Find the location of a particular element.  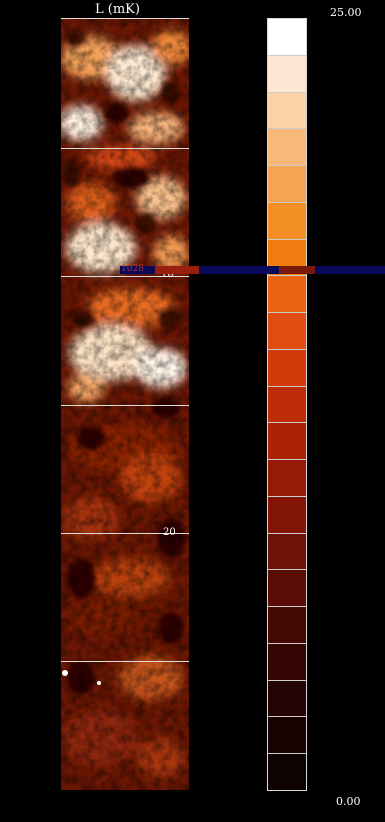

cursor-line is located at coordinates (252, 270).